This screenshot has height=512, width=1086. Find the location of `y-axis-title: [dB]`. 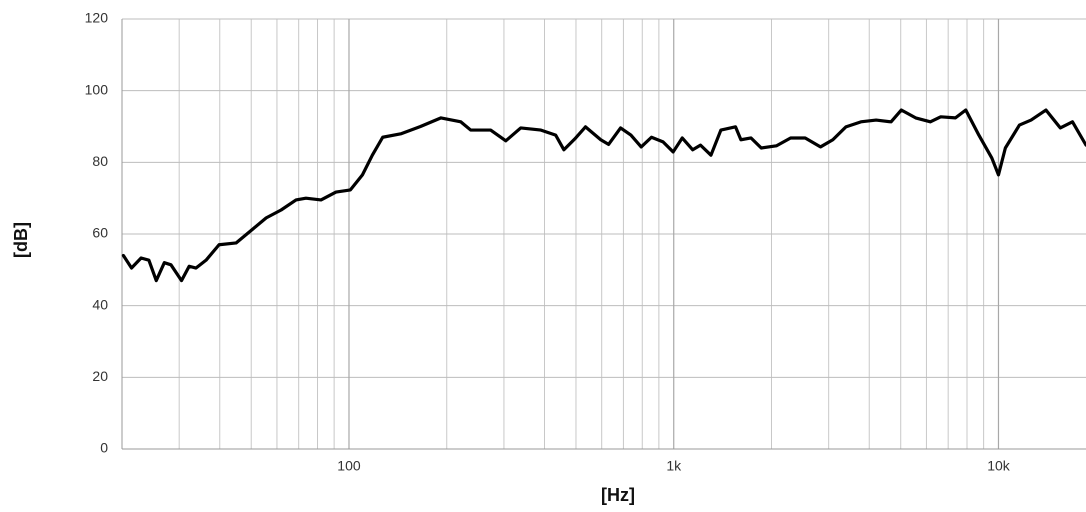

y-axis-title: [dB] is located at coordinates (21, 240).